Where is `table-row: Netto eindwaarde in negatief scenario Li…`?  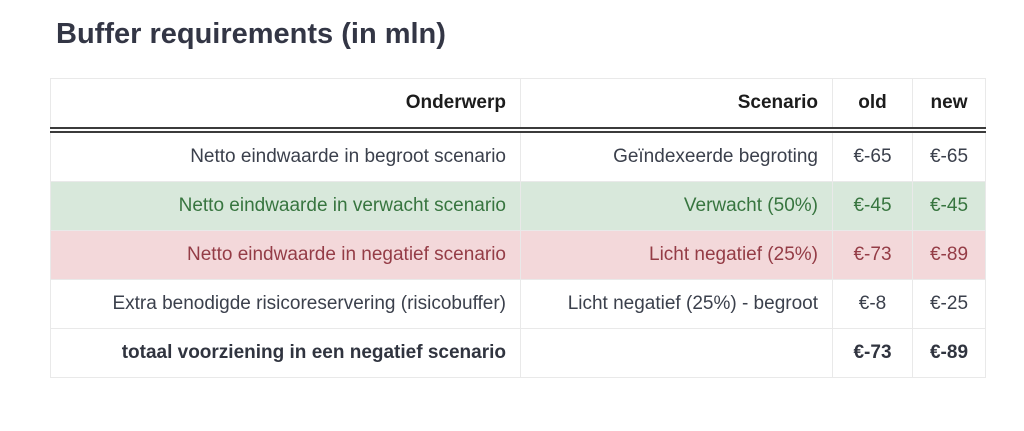 table-row: Netto eindwaarde in negatief scenario Li… is located at coordinates (518, 255).